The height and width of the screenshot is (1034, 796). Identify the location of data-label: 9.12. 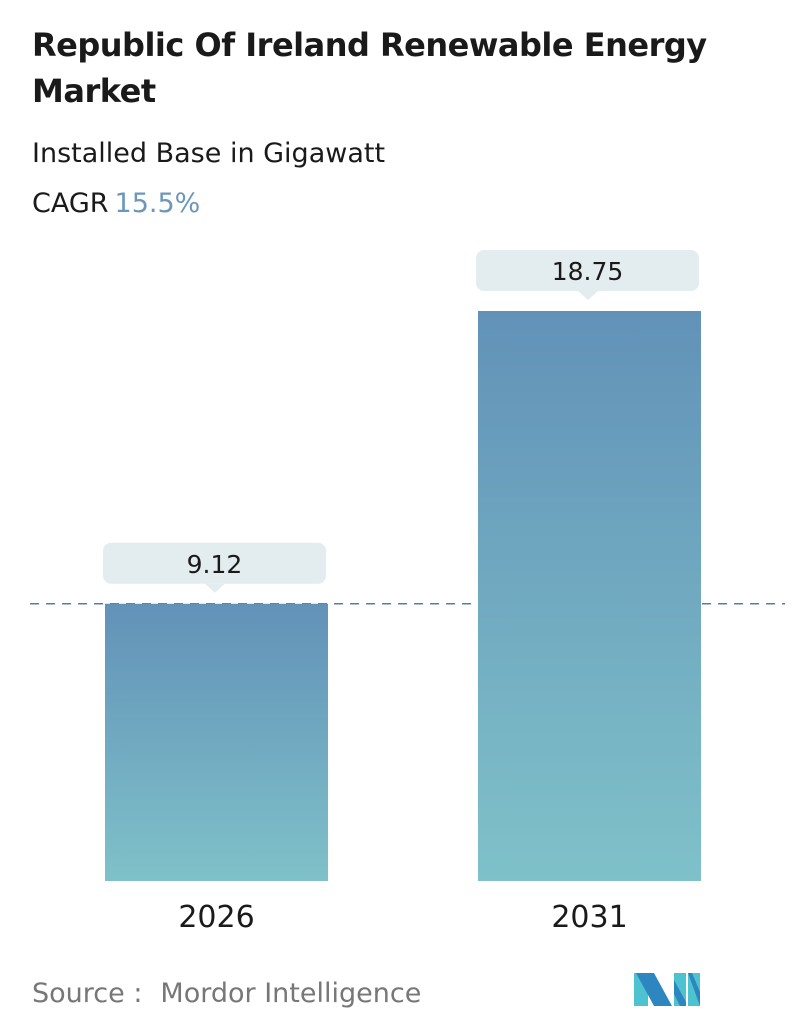
(215, 564).